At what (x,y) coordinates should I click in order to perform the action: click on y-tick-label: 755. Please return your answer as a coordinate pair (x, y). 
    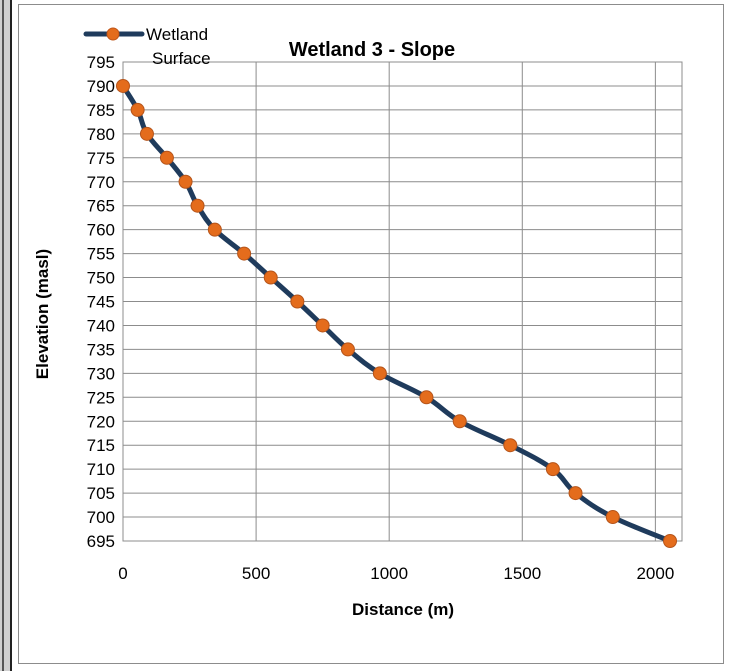
    Looking at the image, I should click on (101, 254).